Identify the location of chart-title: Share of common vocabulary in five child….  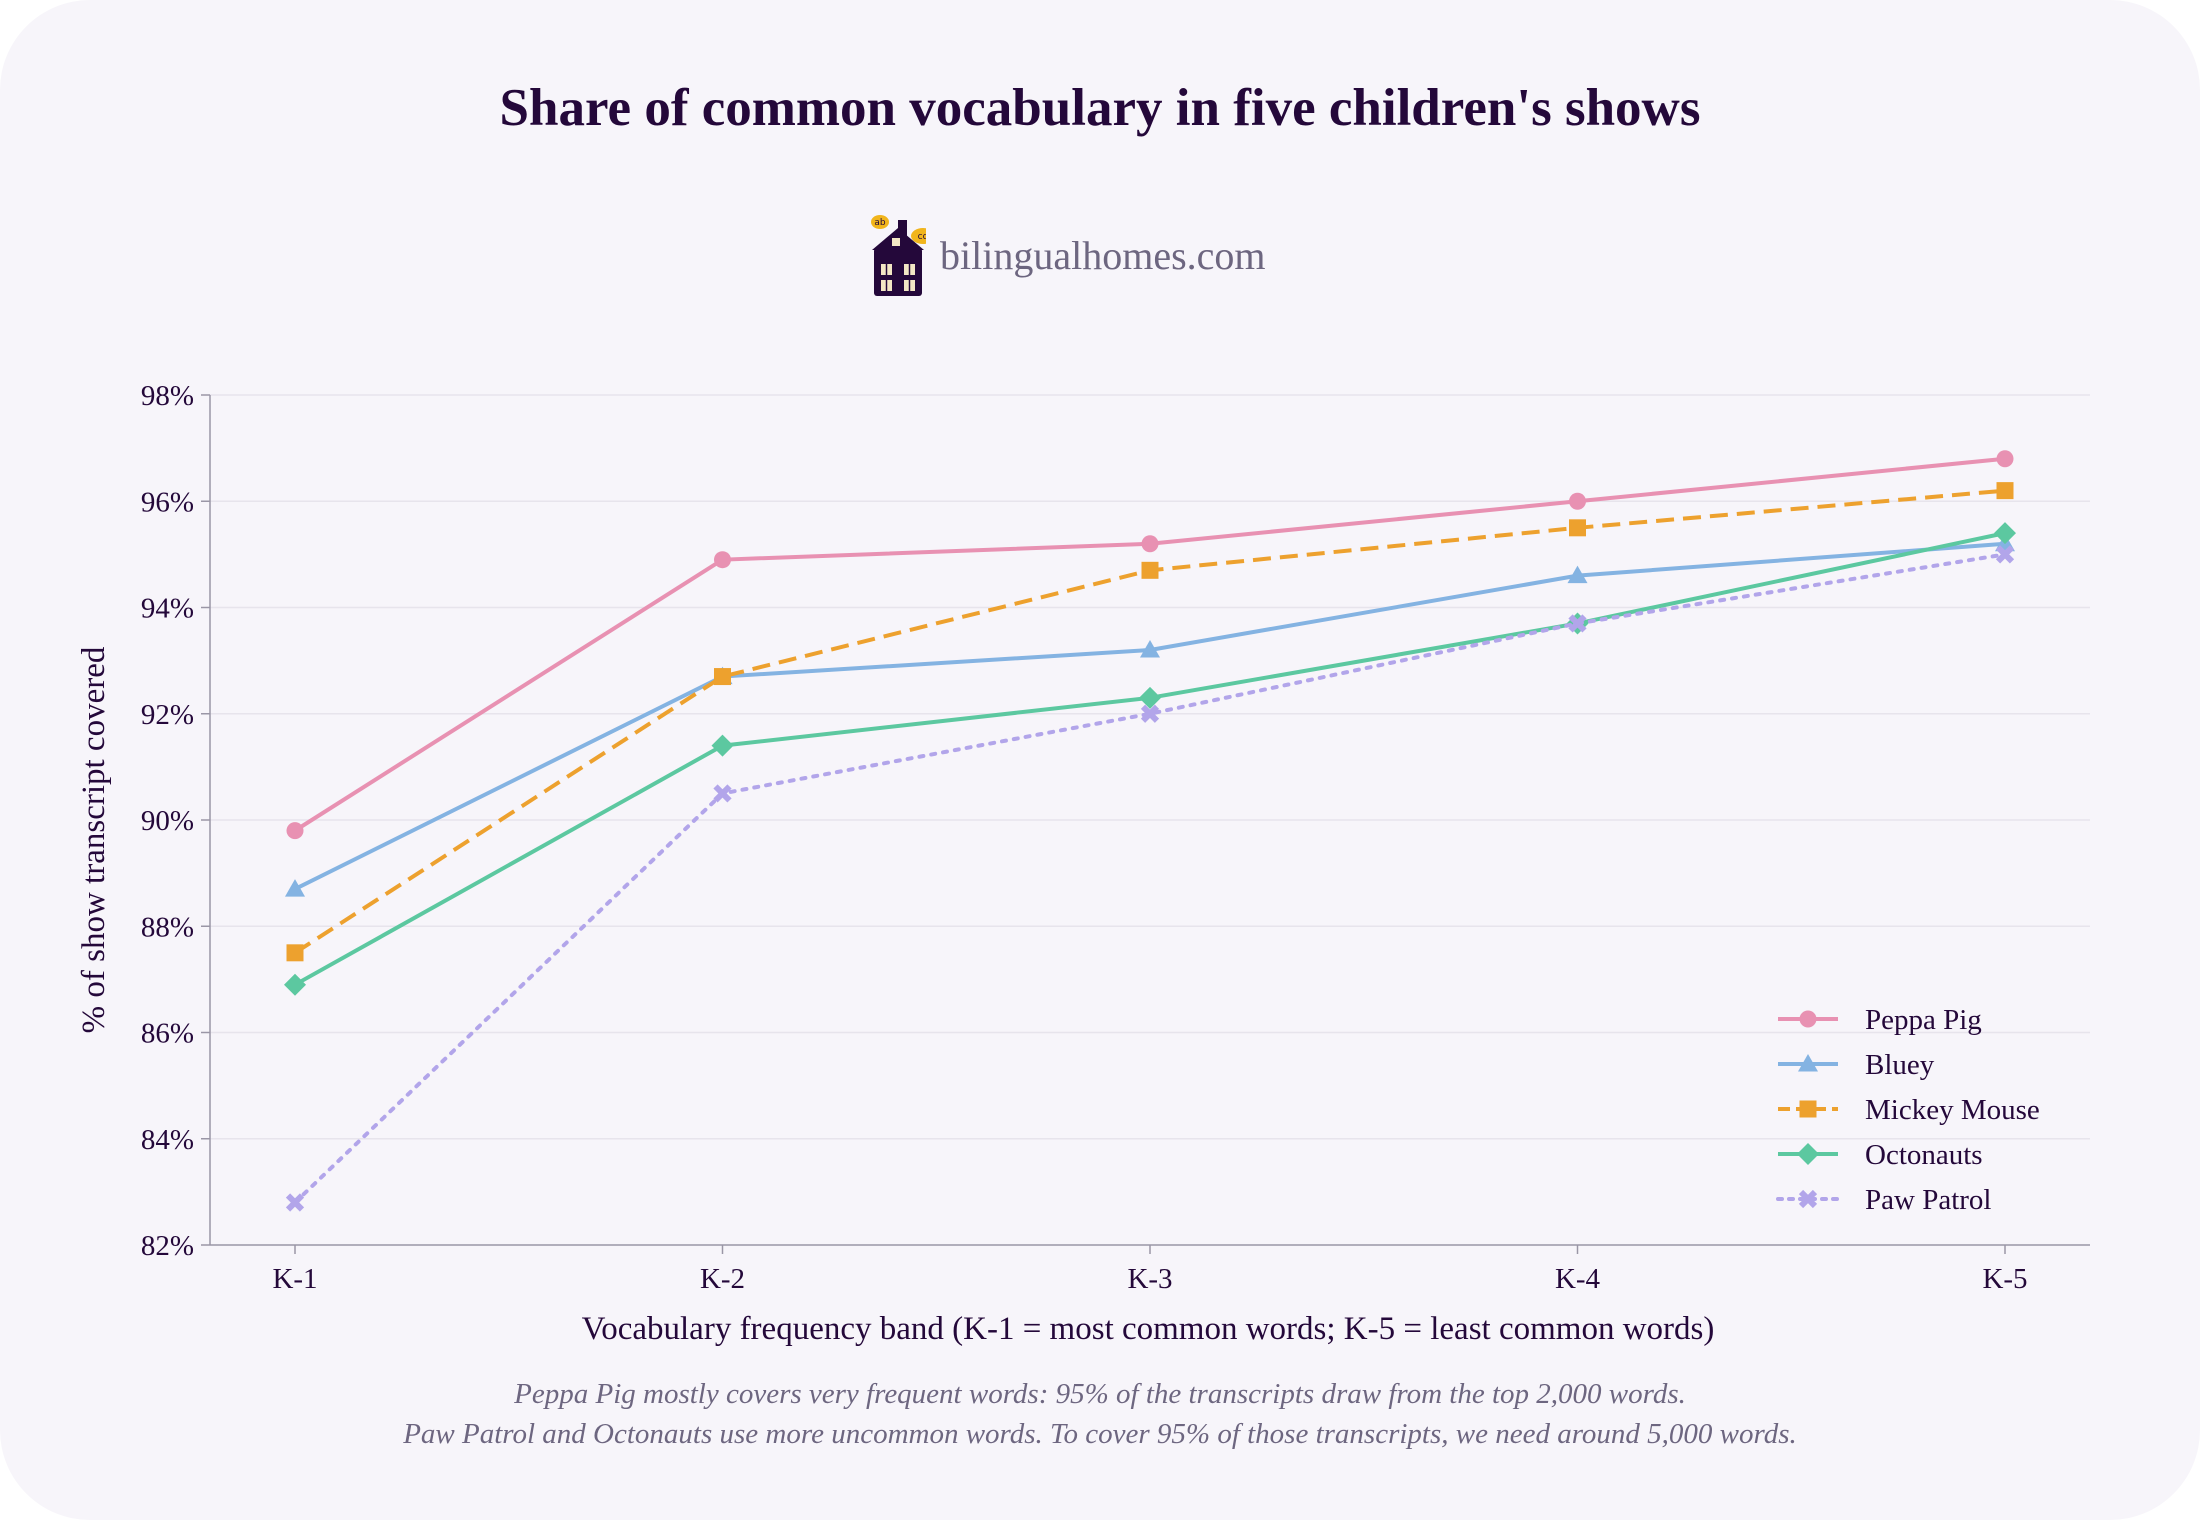
(1100, 108).